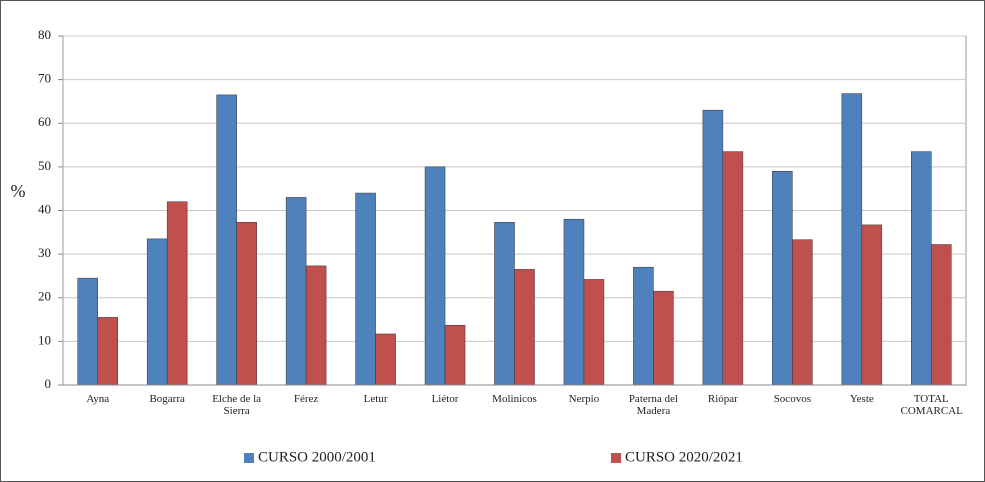 Image resolution: width=985 pixels, height=482 pixels. Describe the element at coordinates (306, 399) in the screenshot. I see `x-tick-label: Férez` at that location.